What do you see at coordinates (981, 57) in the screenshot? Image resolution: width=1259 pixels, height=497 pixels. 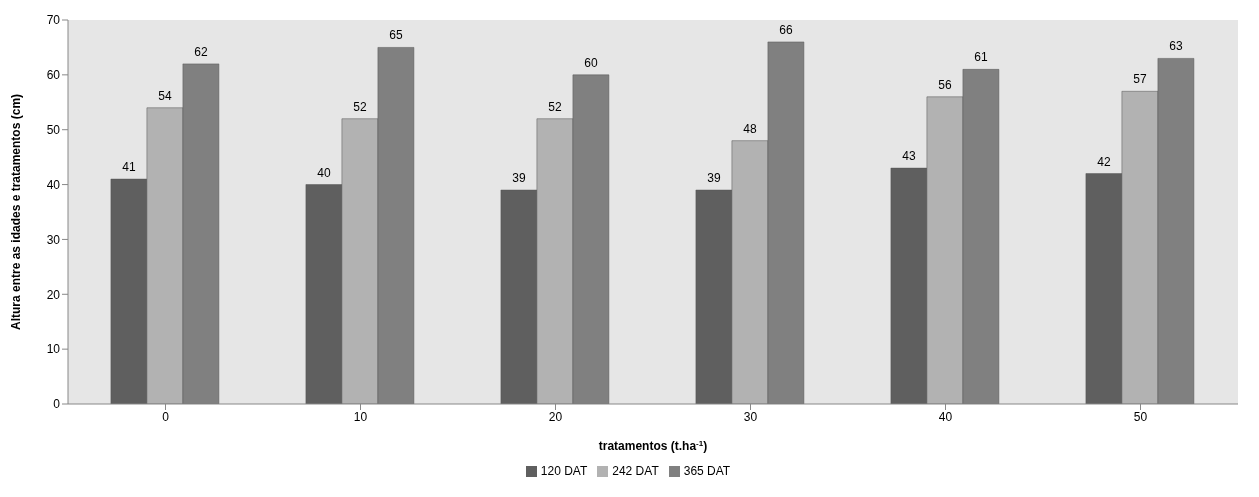 I see `data-label: 61` at bounding box center [981, 57].